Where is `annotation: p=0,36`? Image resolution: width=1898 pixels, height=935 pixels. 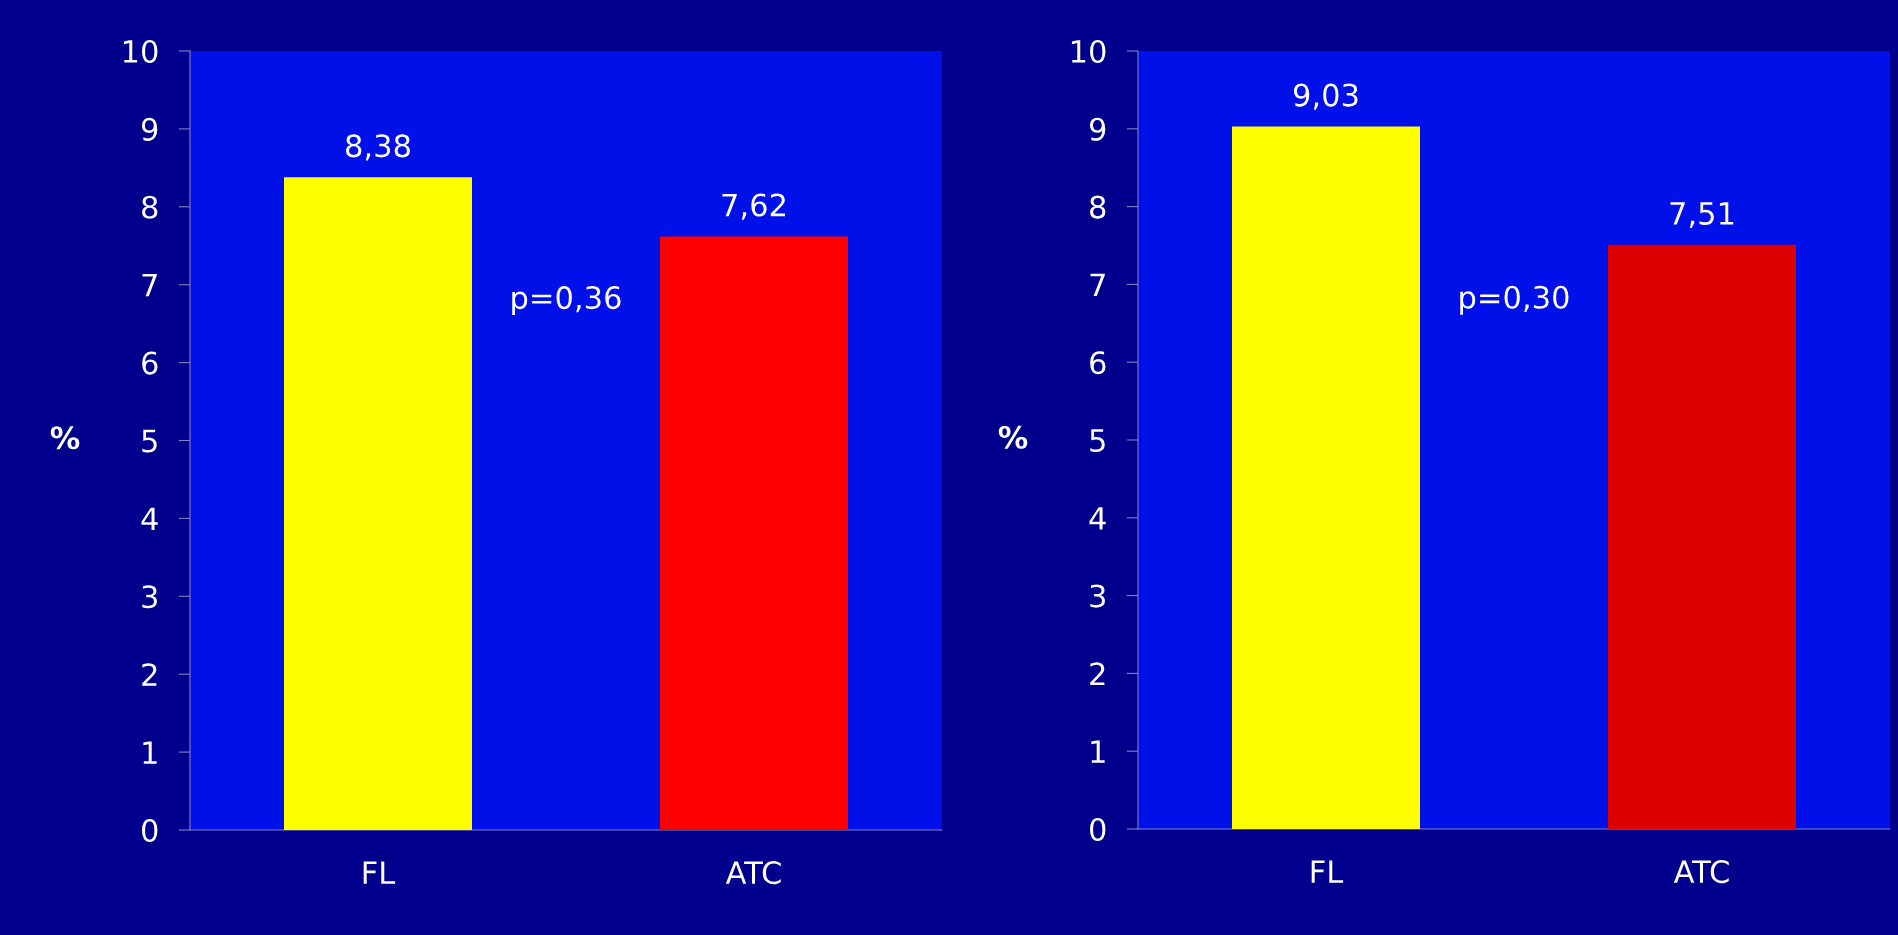 annotation: p=0,36 is located at coordinates (566, 301).